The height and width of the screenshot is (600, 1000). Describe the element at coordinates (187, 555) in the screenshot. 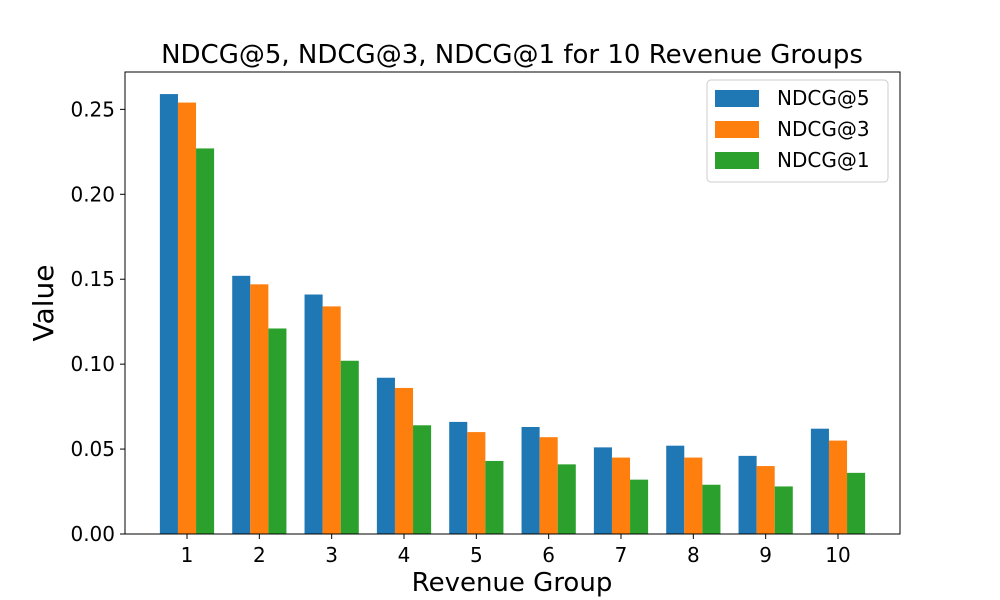

I see `x-tick-label: 1` at that location.